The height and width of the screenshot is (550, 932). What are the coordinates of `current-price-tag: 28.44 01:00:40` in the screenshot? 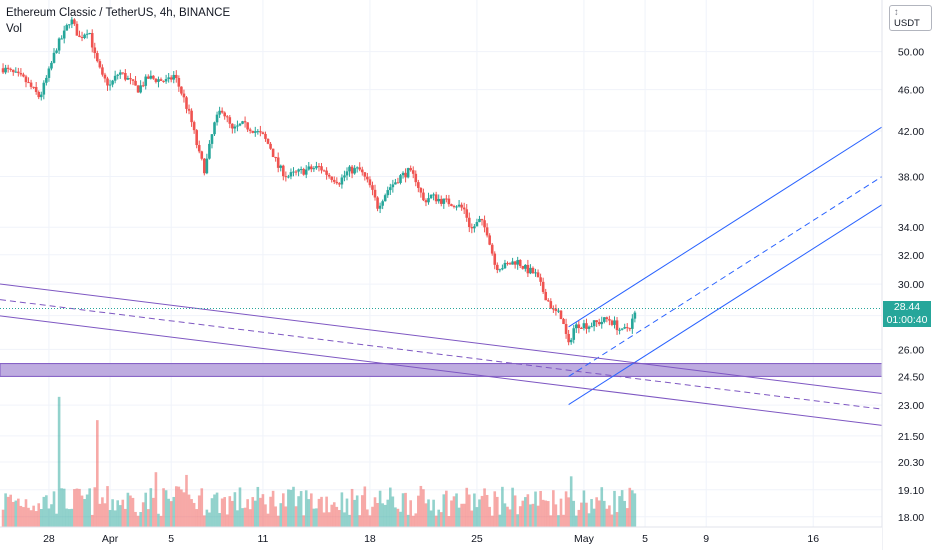 It's located at (907, 314).